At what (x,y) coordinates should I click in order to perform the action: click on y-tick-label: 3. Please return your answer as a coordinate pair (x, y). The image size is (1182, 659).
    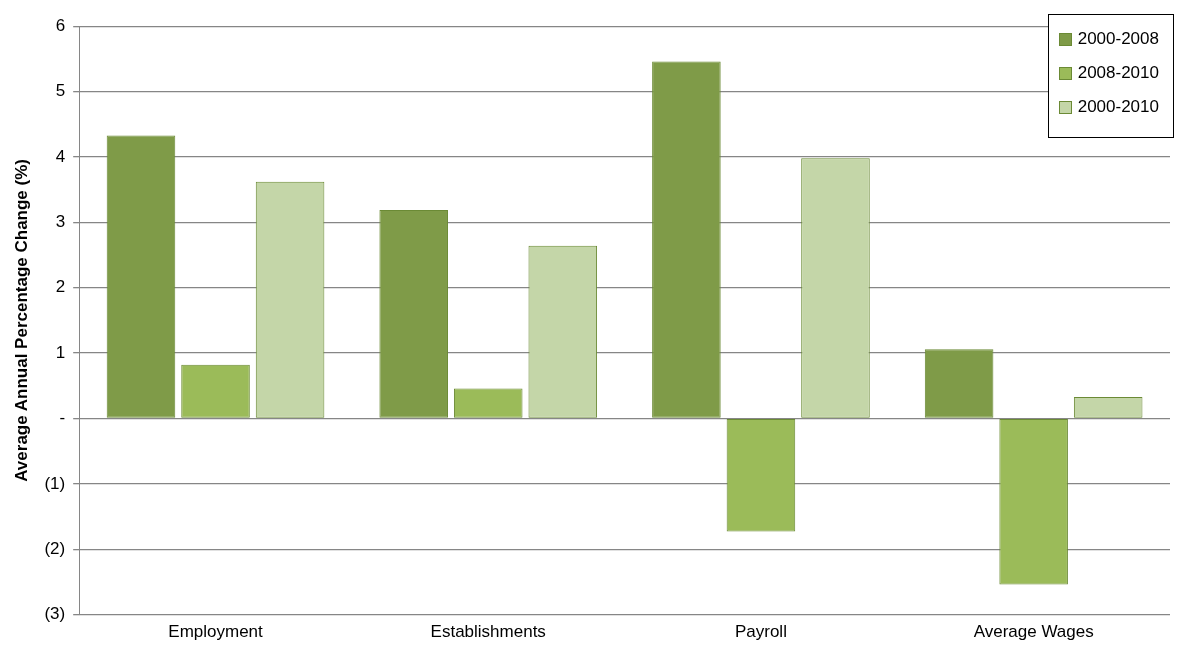
    Looking at the image, I should click on (60, 222).